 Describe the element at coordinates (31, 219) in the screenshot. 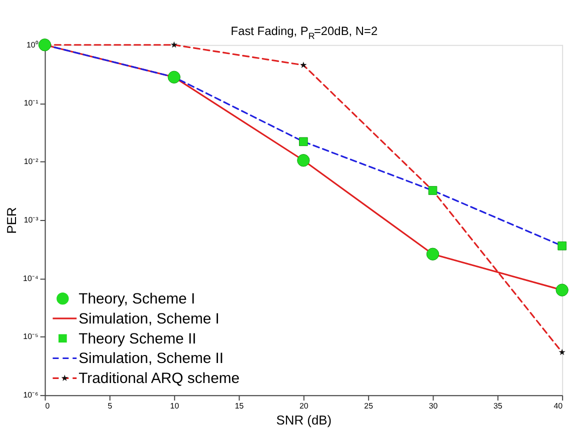

I see `y-tick-label: 10⁻³` at that location.